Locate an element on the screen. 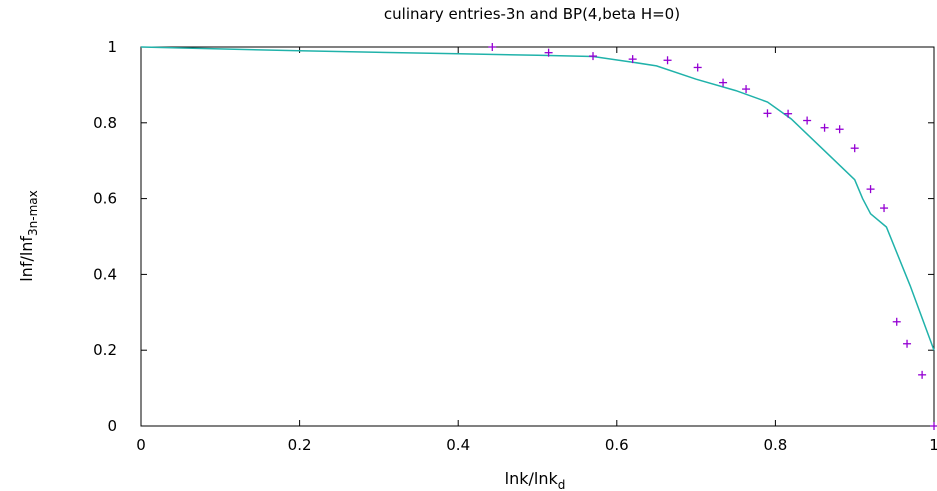  x-tick-label: 0.8 is located at coordinates (775, 445).